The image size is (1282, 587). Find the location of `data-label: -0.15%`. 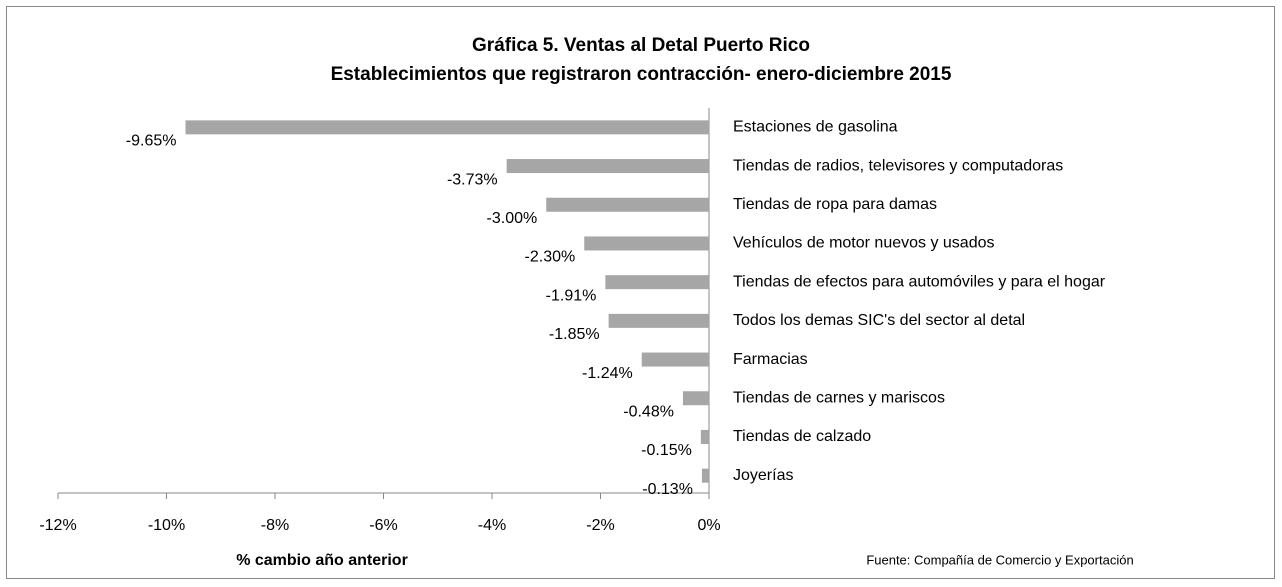

data-label: -0.15% is located at coordinates (666, 450).